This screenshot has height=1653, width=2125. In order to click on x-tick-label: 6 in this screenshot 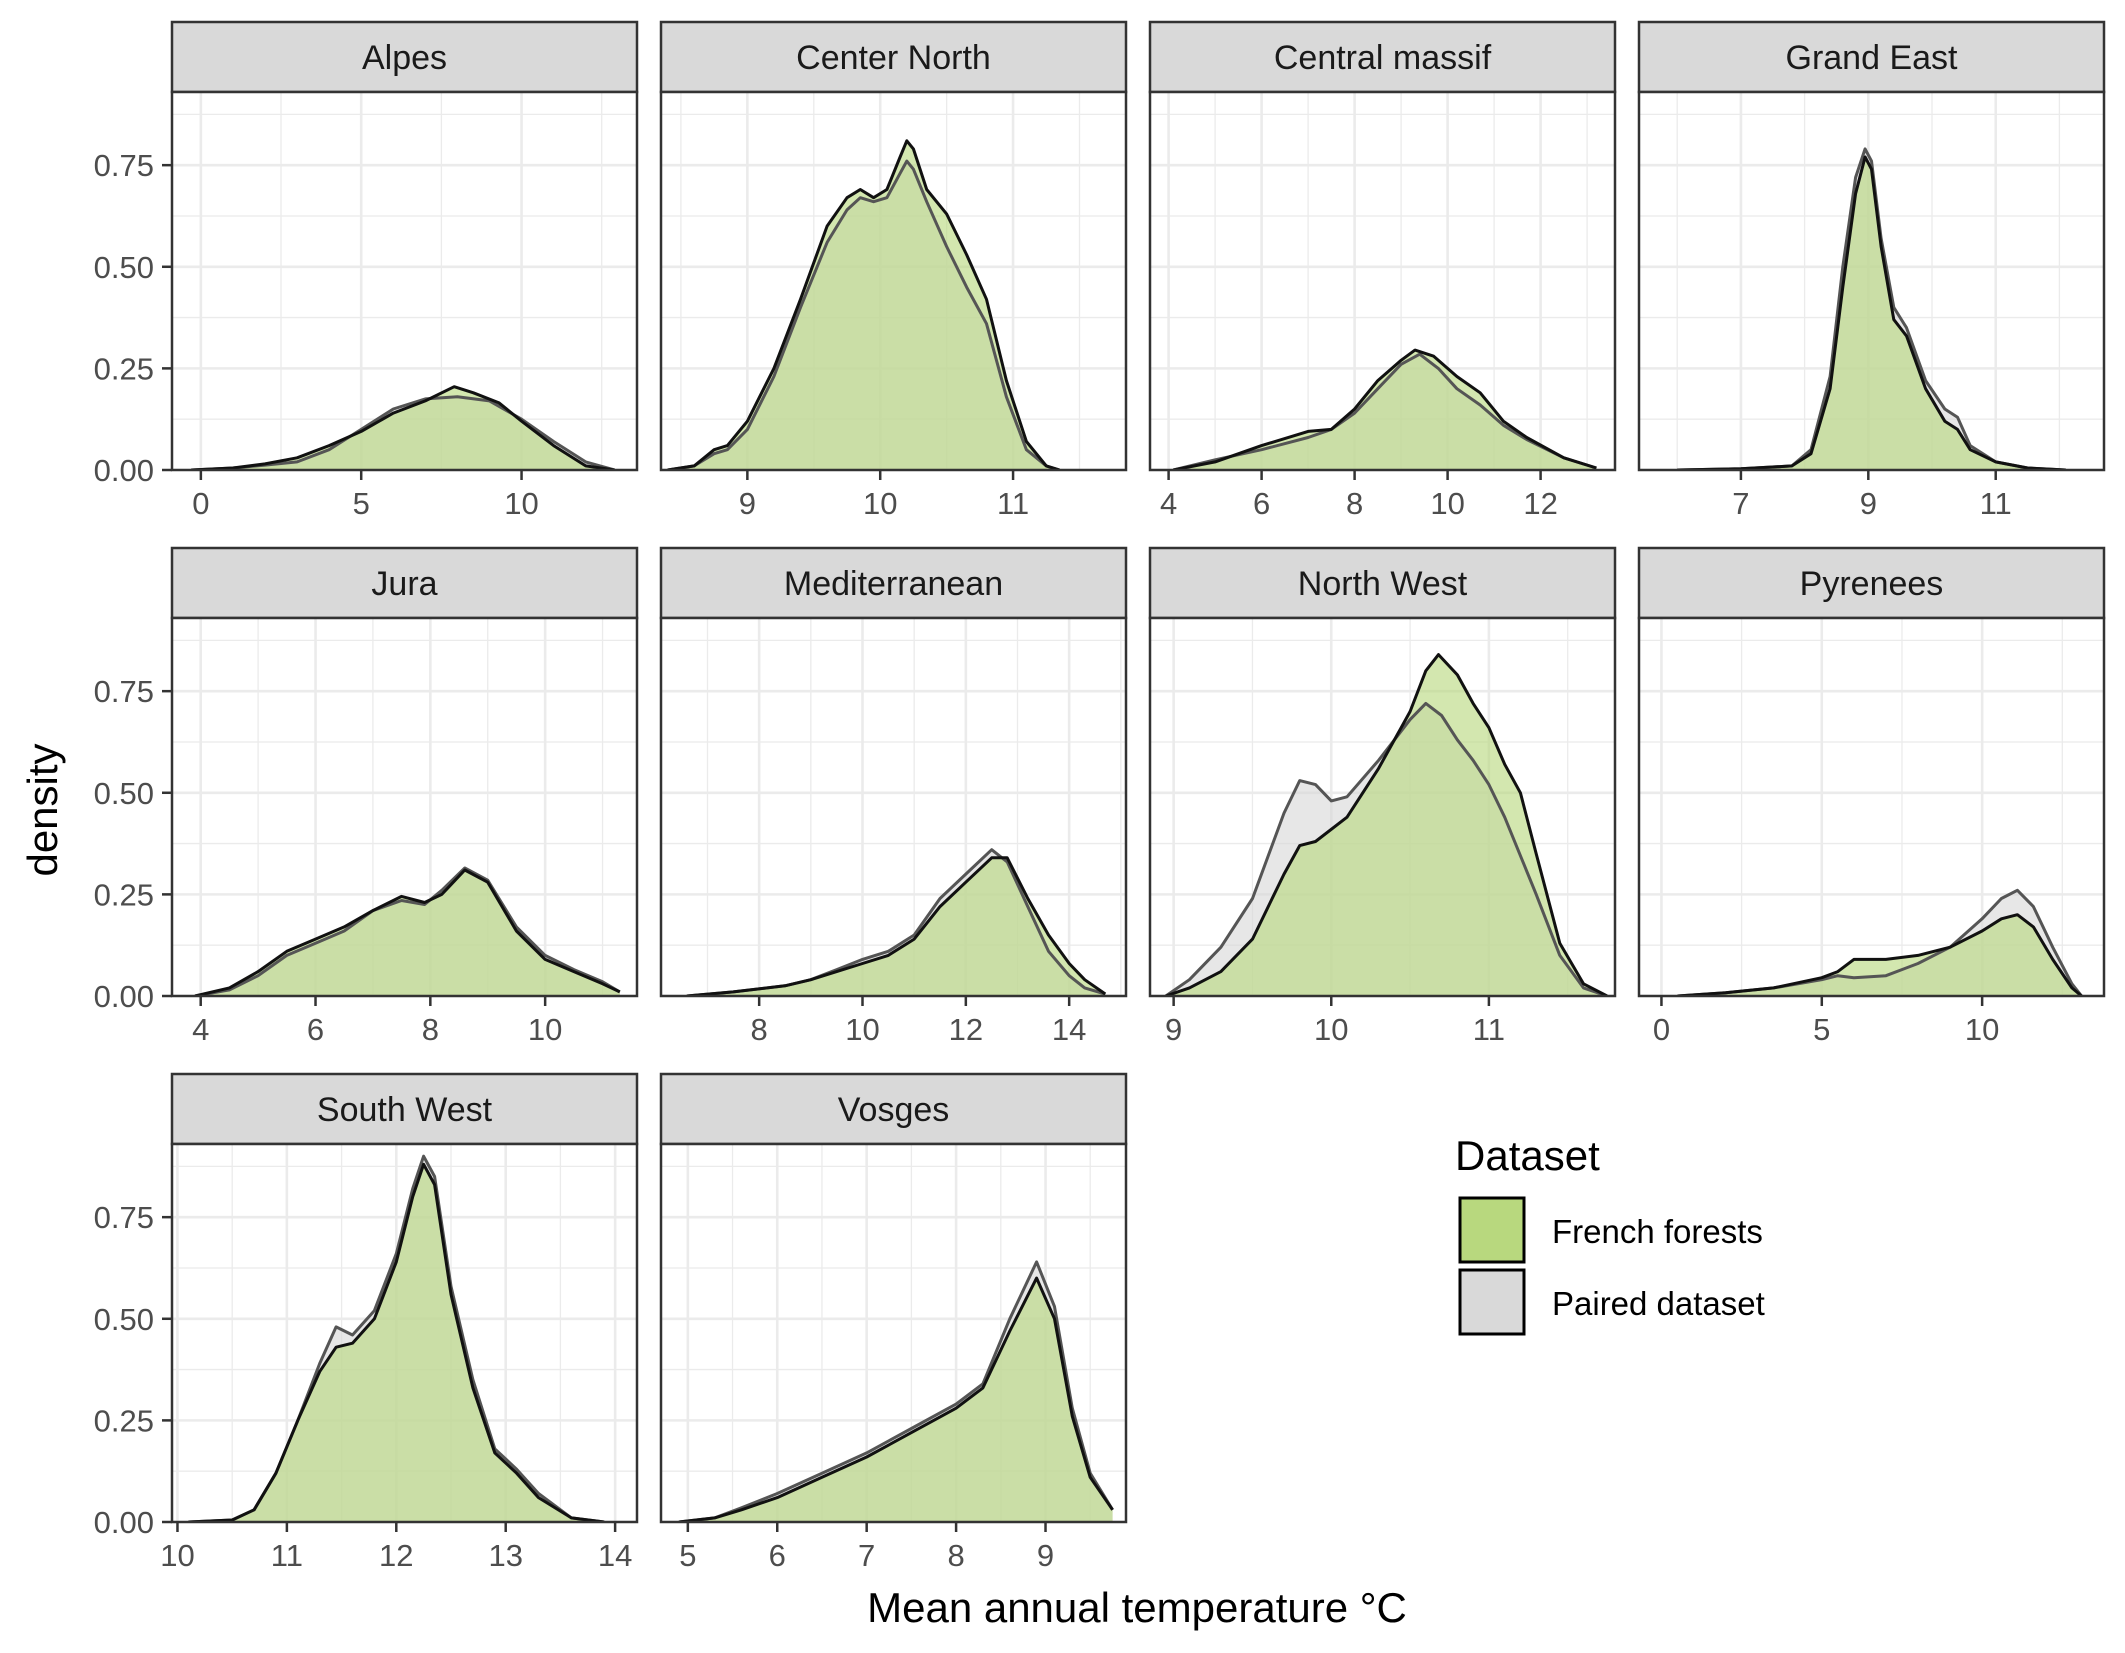, I will do `click(315, 1029)`.